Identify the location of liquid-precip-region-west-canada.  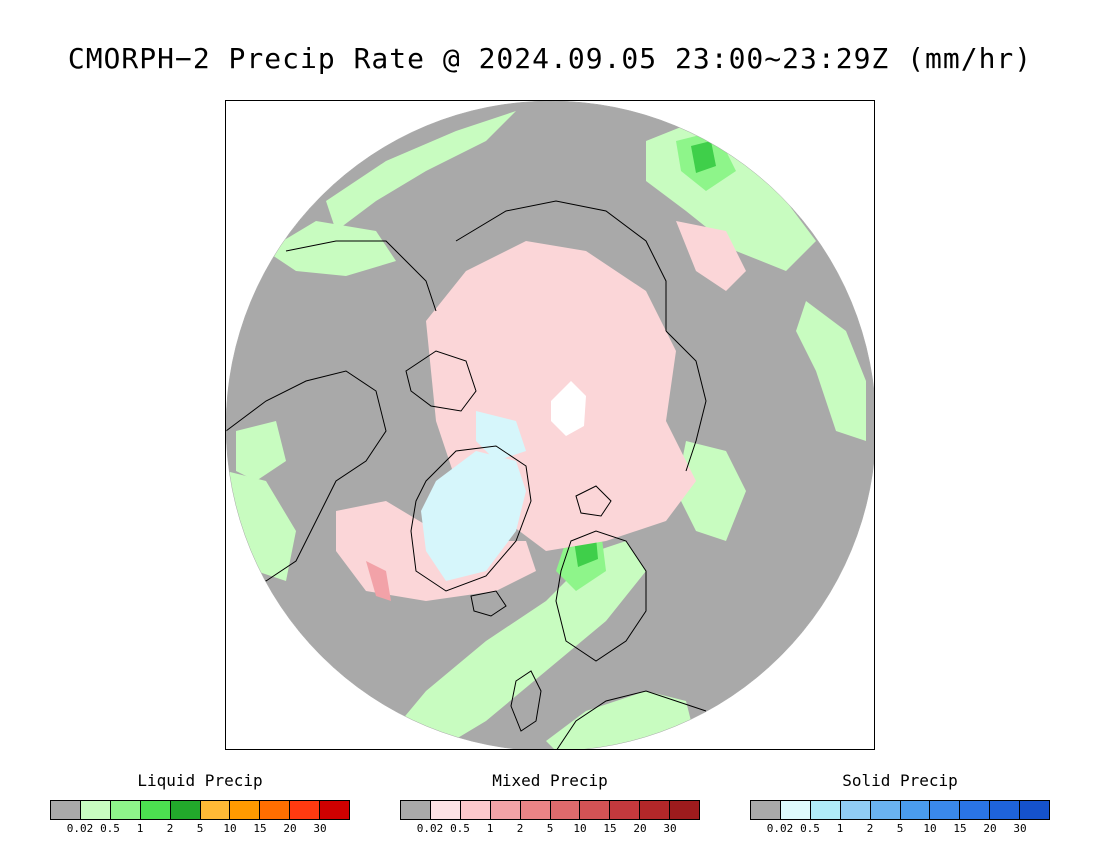
(261, 451).